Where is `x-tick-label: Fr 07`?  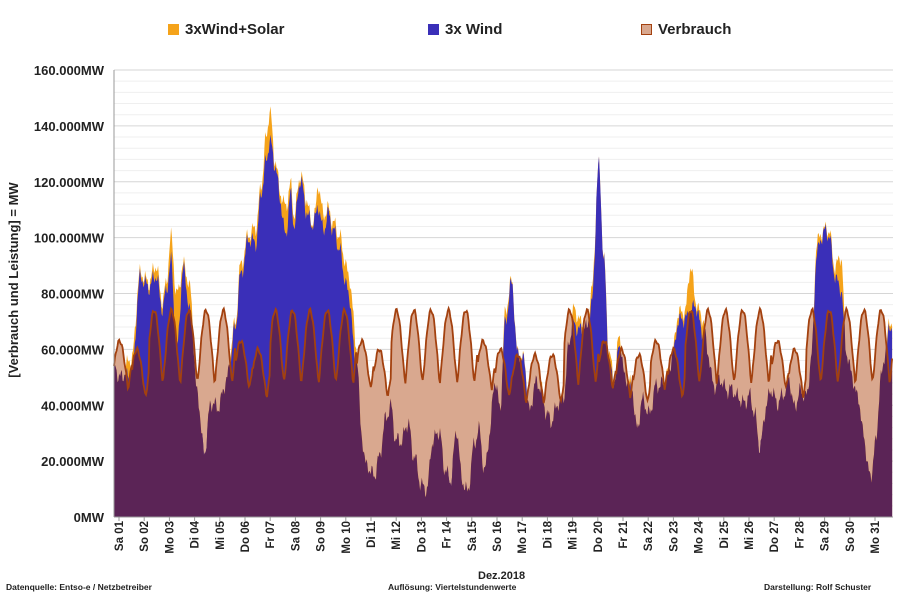
x-tick-label: Fr 07 is located at coordinates (271, 535).